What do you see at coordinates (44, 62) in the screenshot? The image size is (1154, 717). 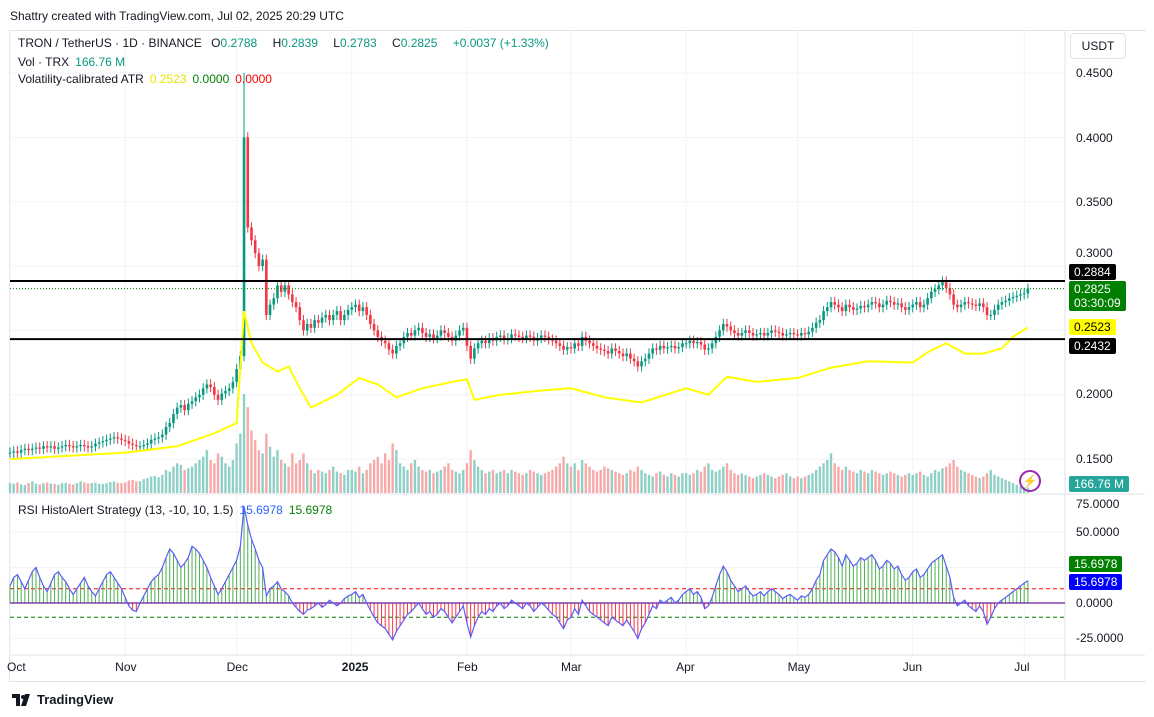 I see `volume-label: Vol · TRX` at bounding box center [44, 62].